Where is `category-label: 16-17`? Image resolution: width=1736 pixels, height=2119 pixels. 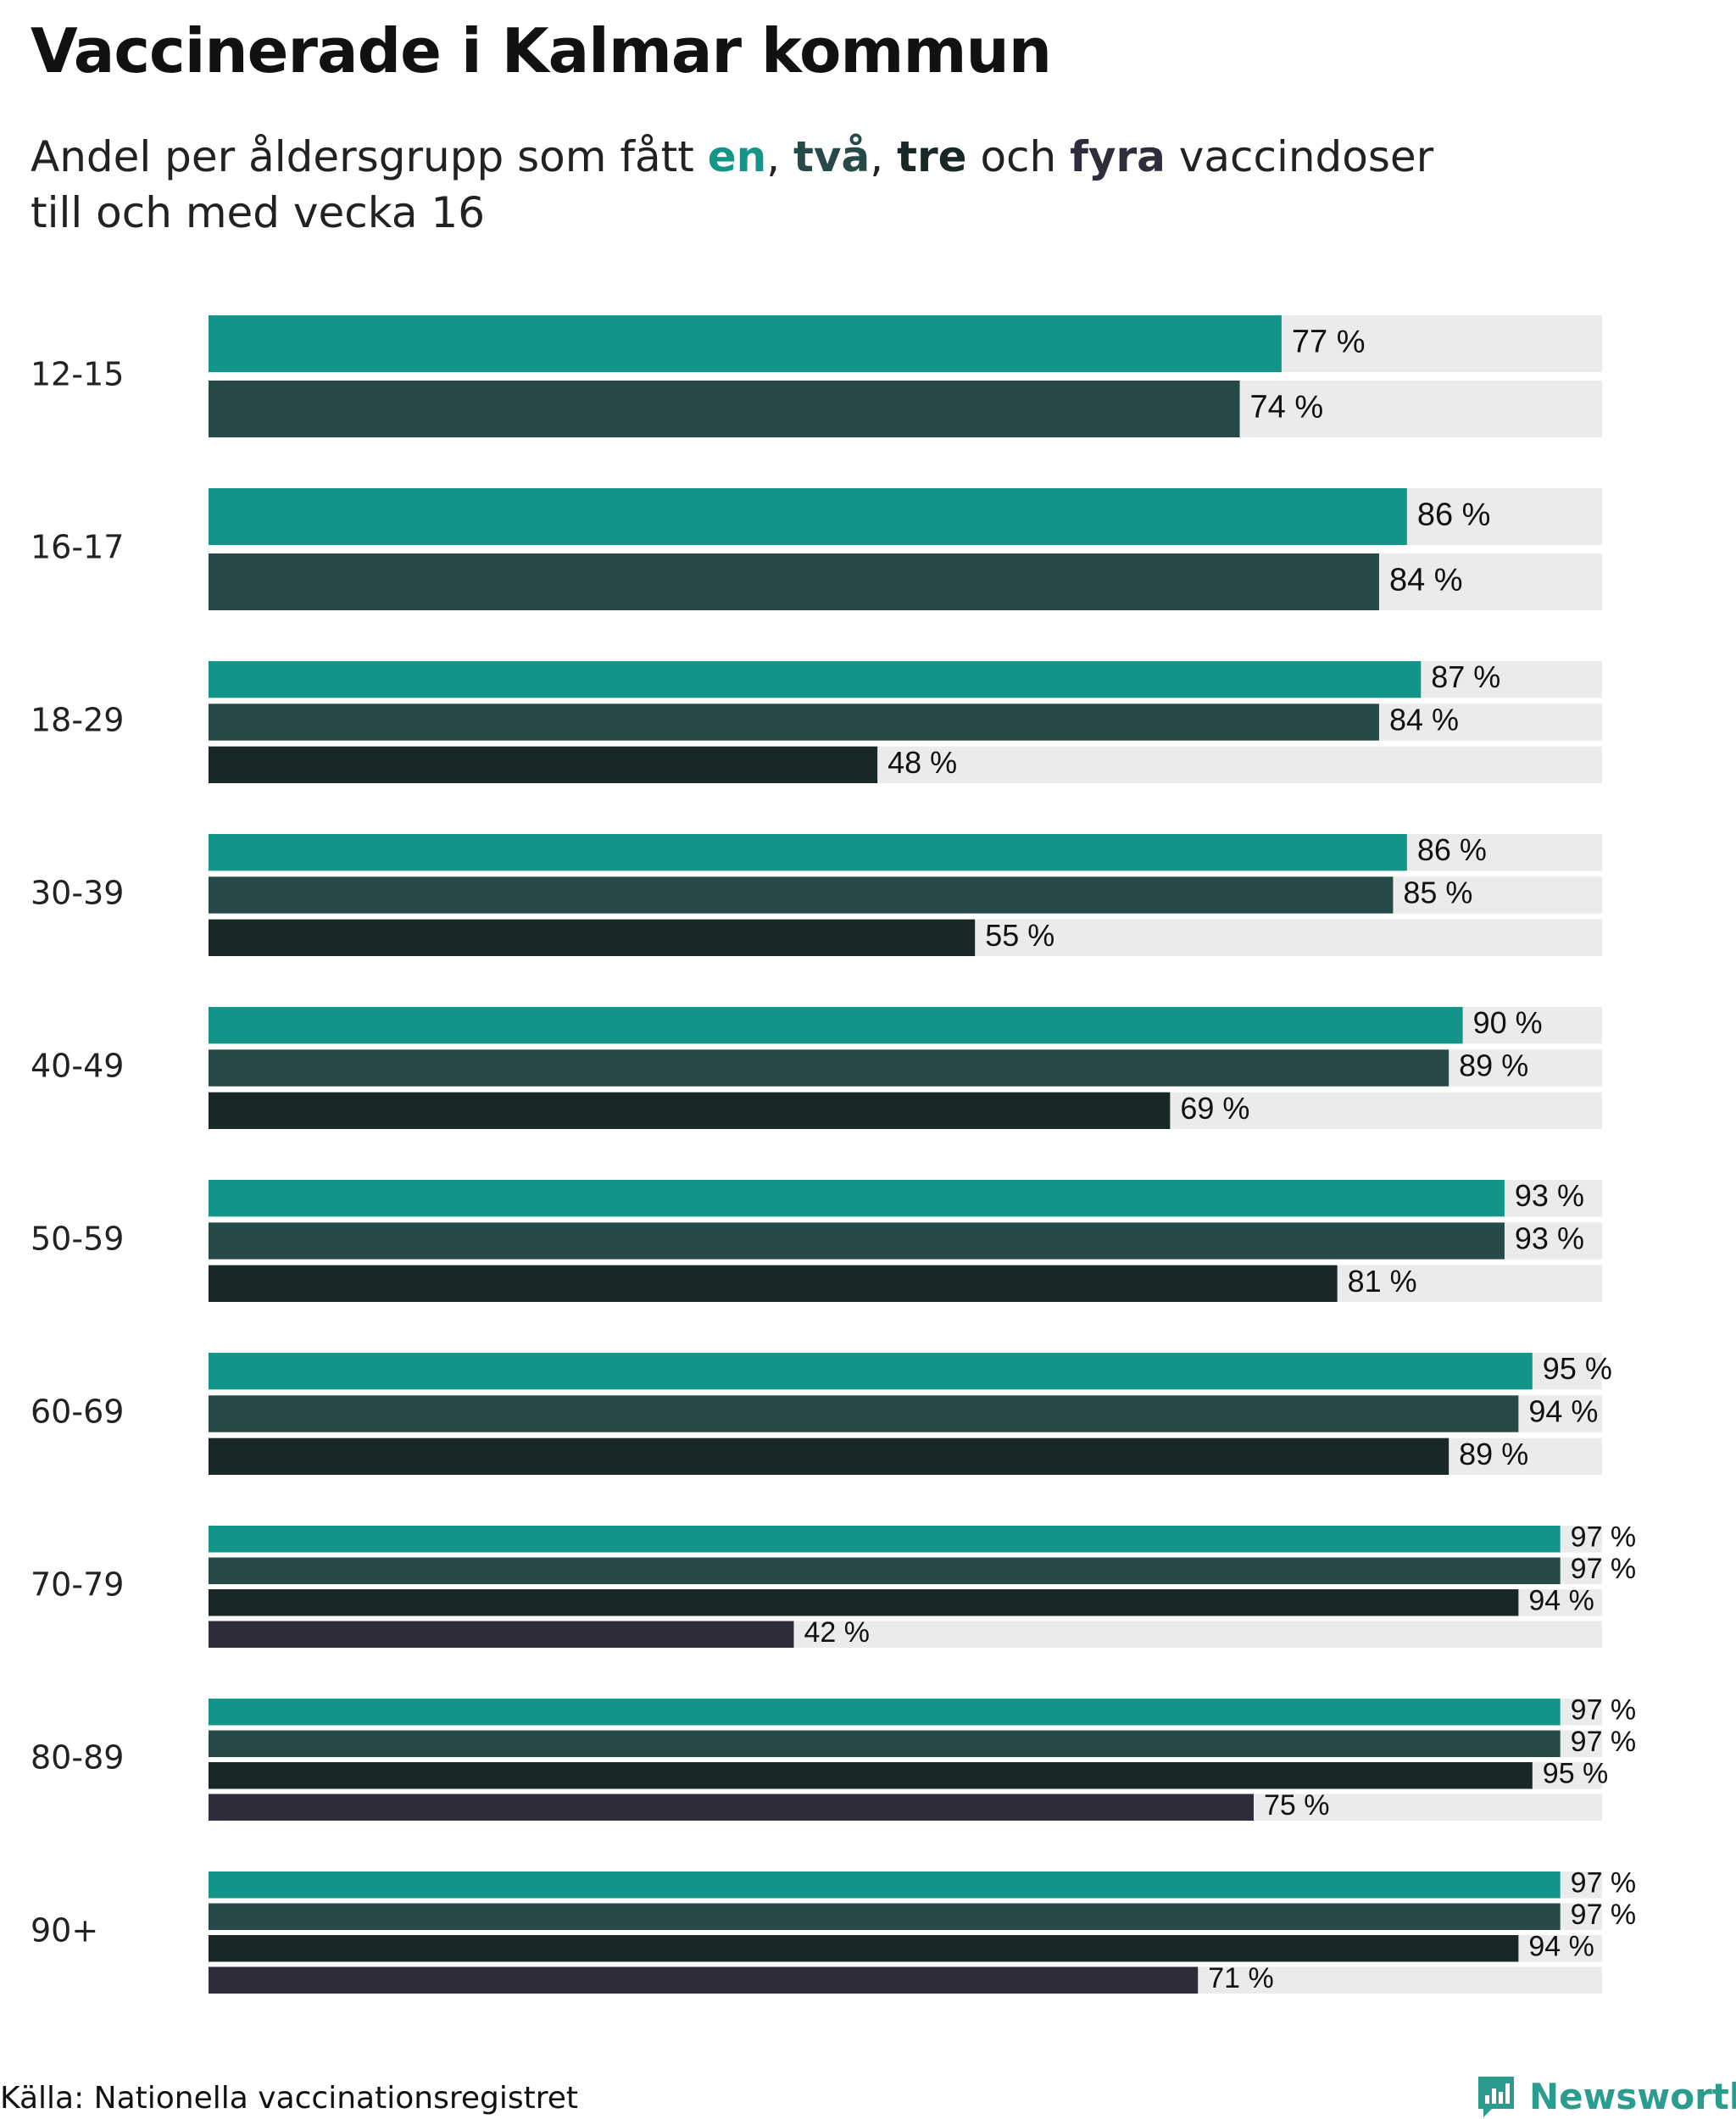
category-label: 16-17 is located at coordinates (77, 548).